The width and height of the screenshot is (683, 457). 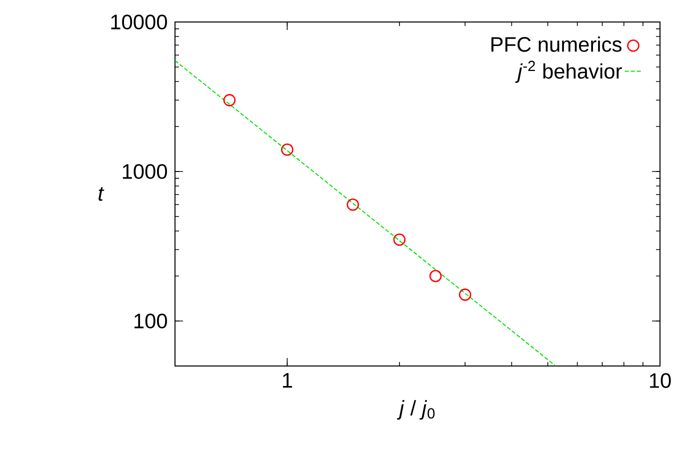 What do you see at coordinates (101, 194) in the screenshot?
I see `y-axis-title: t` at bounding box center [101, 194].